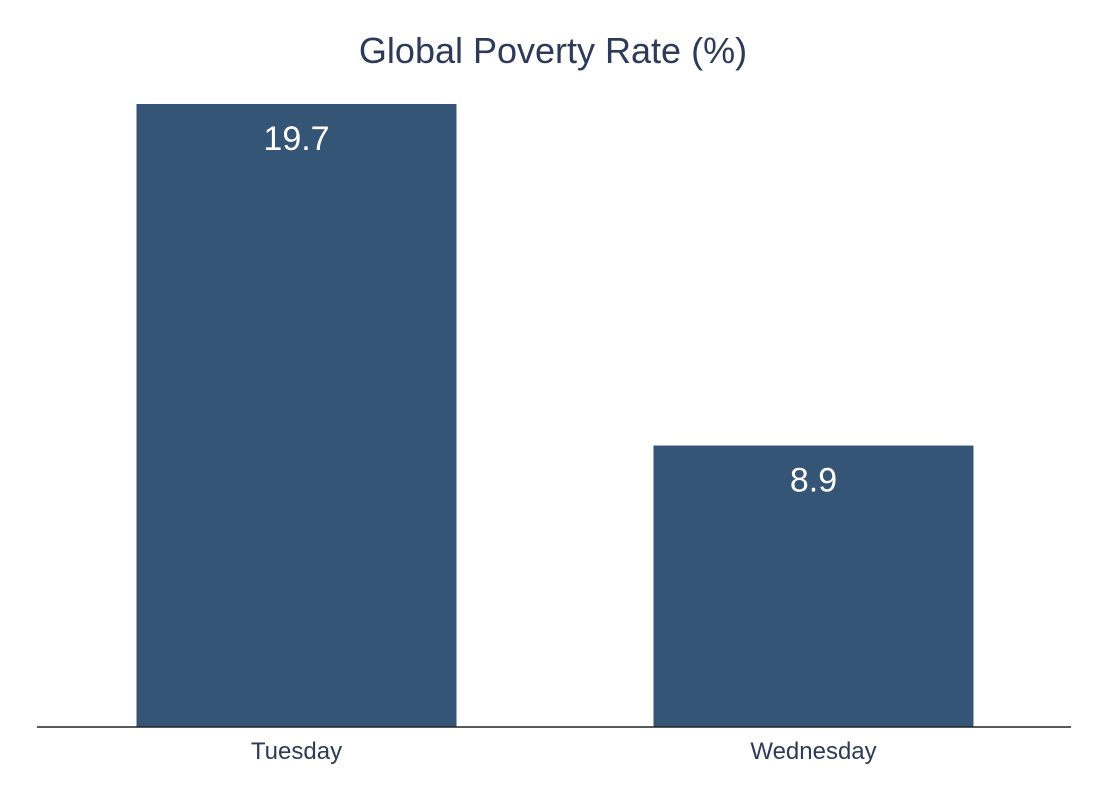 The width and height of the screenshot is (1100, 805). What do you see at coordinates (813, 751) in the screenshot?
I see `x-tick-label-wednesday: Wednesday` at bounding box center [813, 751].